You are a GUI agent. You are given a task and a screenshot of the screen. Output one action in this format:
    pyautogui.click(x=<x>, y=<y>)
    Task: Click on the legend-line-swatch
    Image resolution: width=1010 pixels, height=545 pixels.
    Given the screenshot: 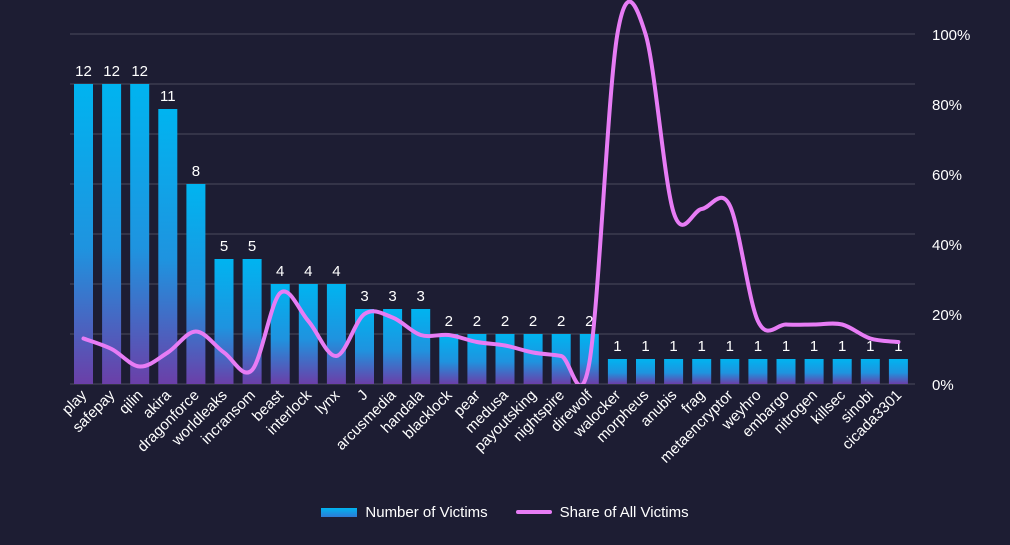 What is the action you would take?
    pyautogui.click(x=533, y=512)
    